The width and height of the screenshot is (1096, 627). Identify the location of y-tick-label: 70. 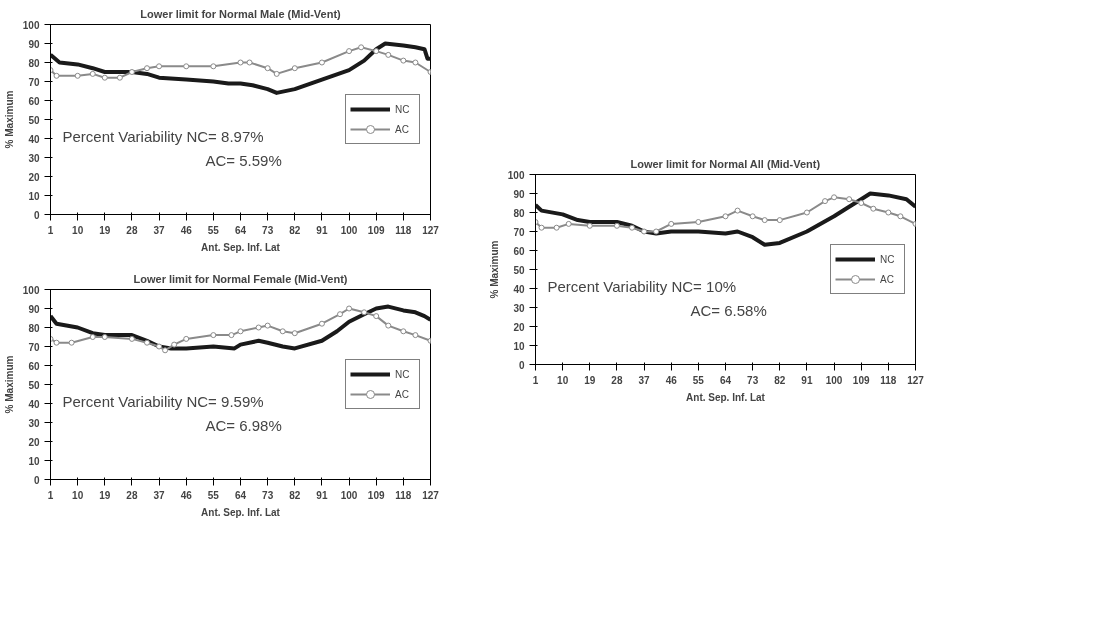
(34, 82).